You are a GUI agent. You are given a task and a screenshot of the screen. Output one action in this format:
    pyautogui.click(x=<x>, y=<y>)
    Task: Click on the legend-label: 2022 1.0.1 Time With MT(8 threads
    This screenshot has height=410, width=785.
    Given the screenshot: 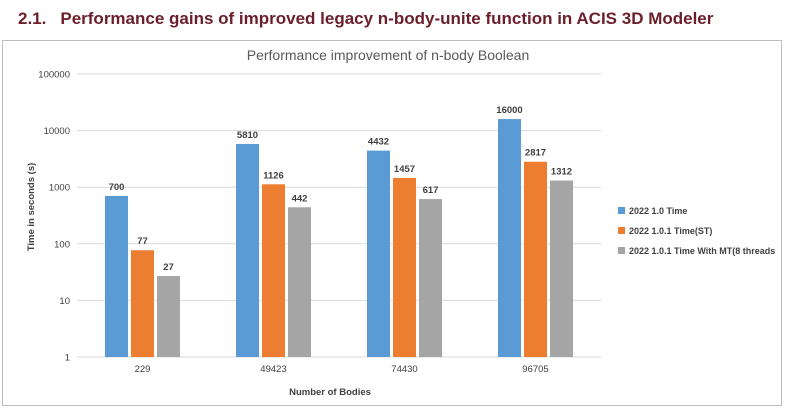 What is the action you would take?
    pyautogui.click(x=702, y=251)
    